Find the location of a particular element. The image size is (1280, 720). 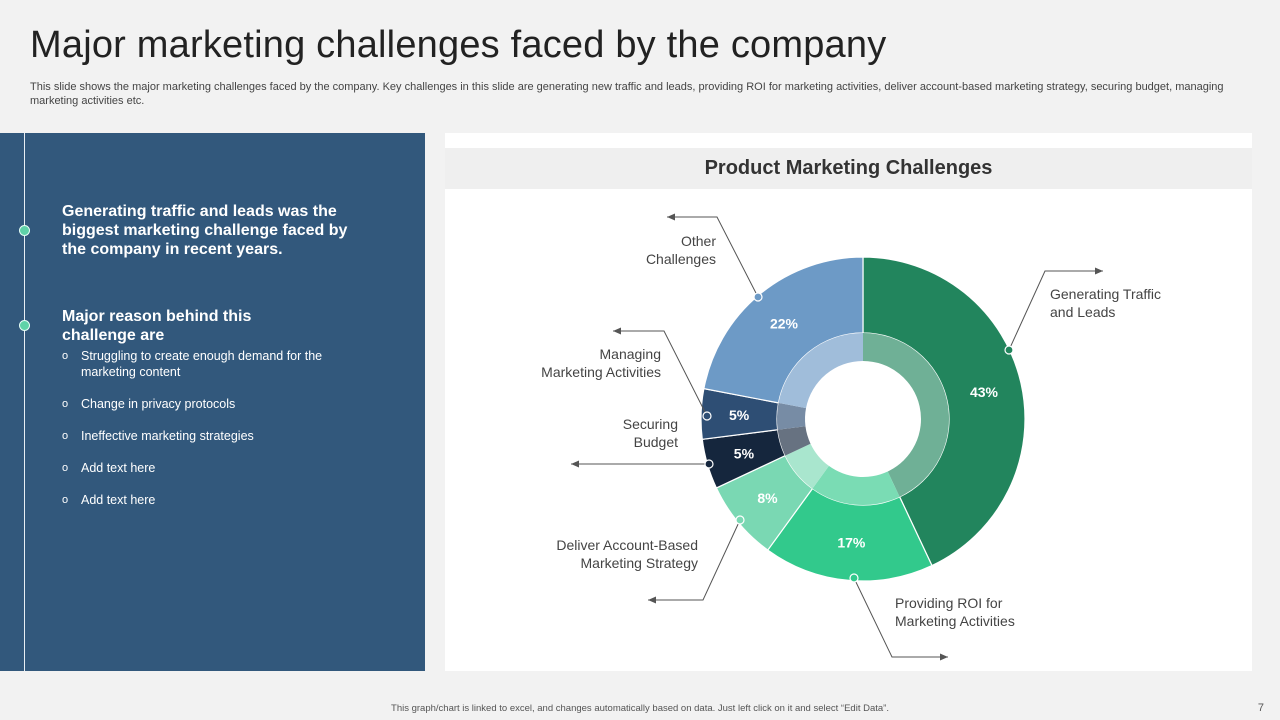

value-label-other-challenges: 22% is located at coordinates (784, 323).